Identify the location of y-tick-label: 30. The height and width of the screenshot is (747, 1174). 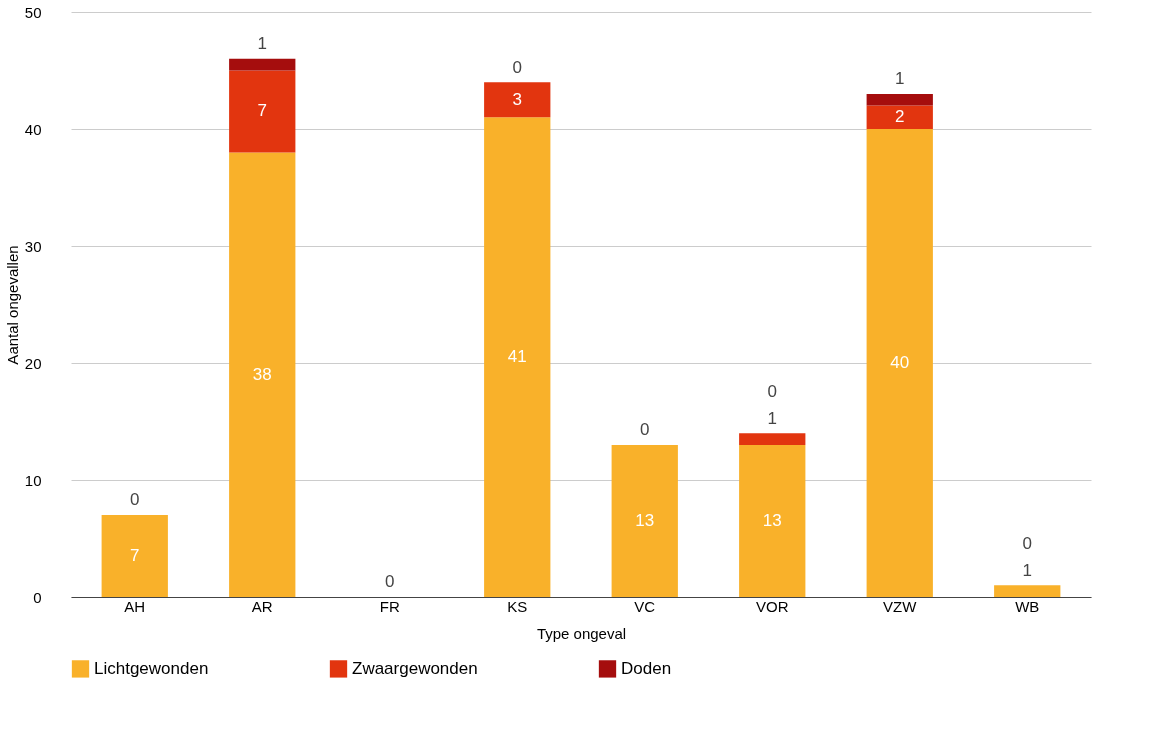
(33, 246).